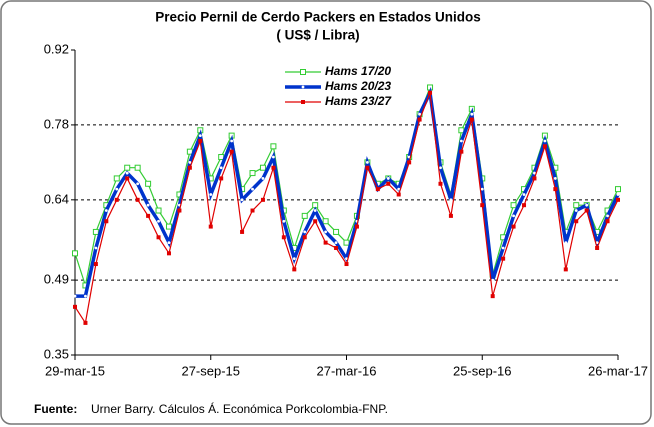 Image resolution: width=654 pixels, height=427 pixels. I want to click on x-tick-label: 29-mar-15, so click(75, 370).